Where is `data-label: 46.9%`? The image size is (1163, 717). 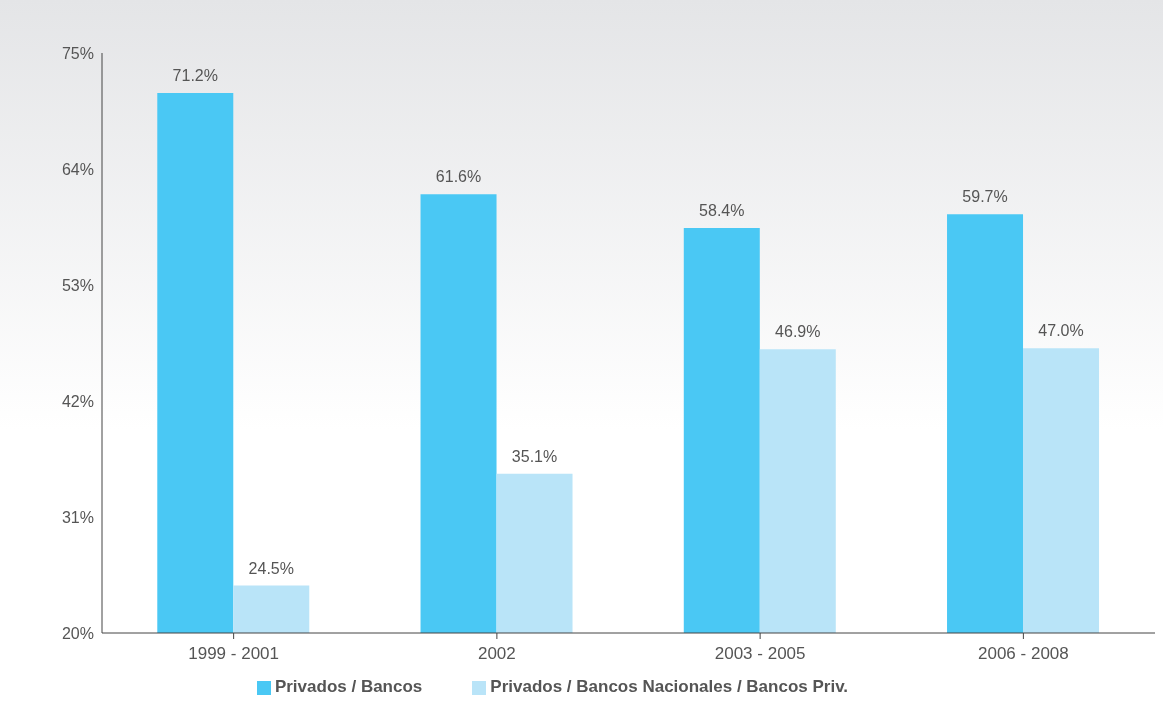
data-label: 46.9% is located at coordinates (798, 332).